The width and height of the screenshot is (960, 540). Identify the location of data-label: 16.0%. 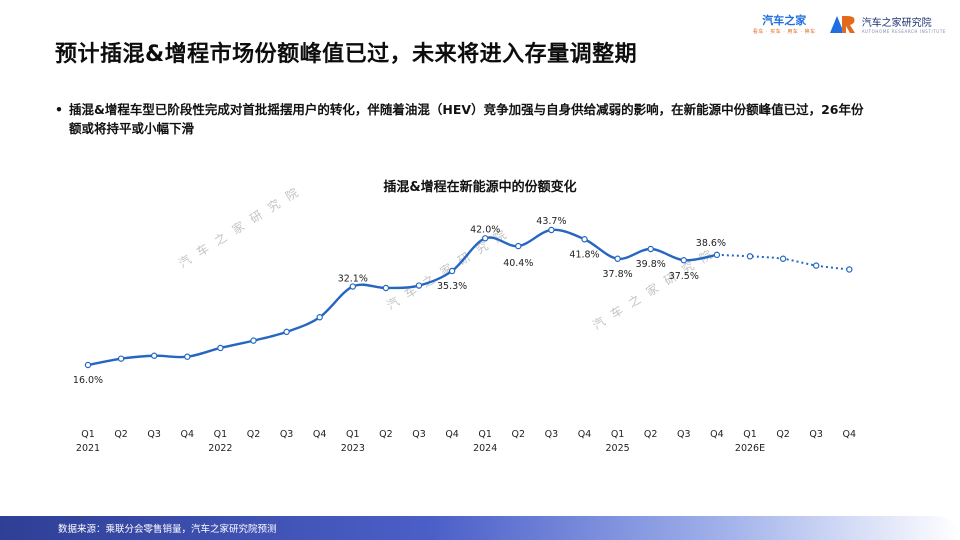
(88, 380).